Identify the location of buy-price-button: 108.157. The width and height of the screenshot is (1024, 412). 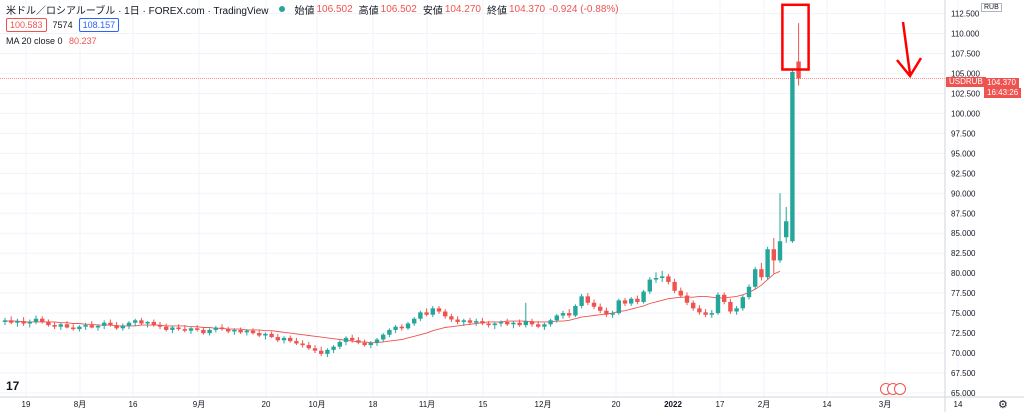
(99, 25).